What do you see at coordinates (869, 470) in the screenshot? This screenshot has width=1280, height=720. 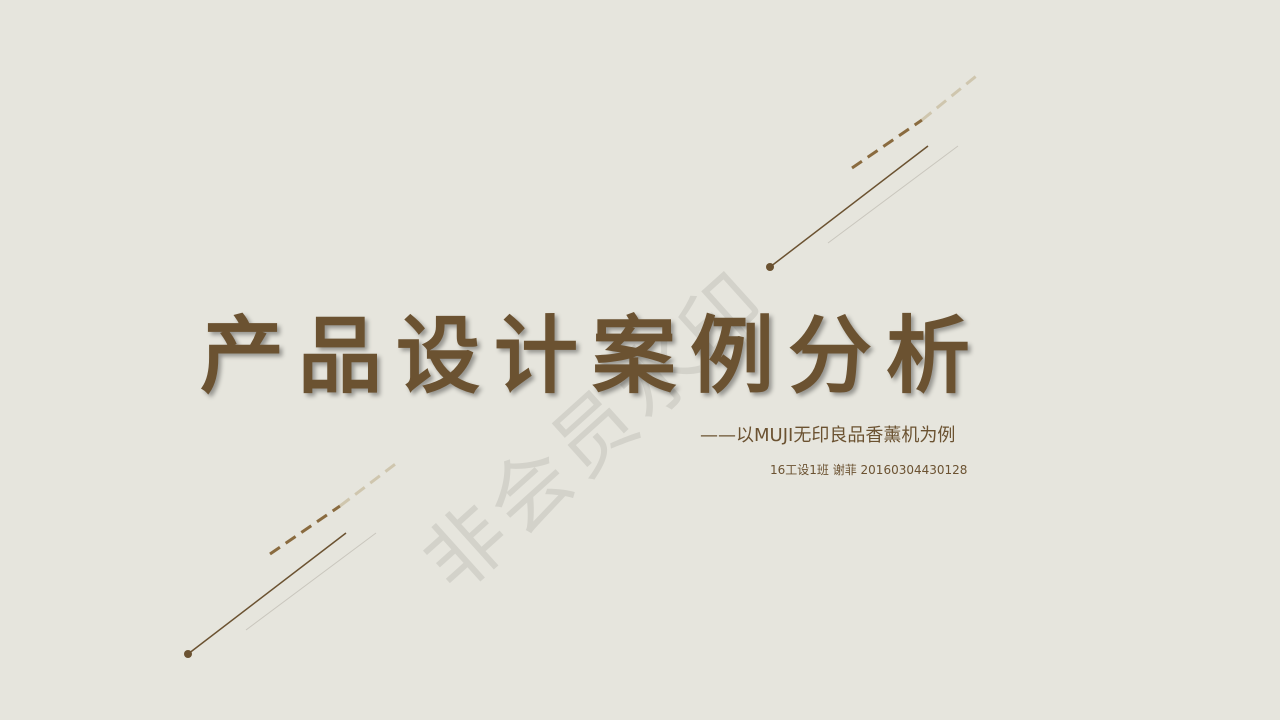 I see `author-info: 16工设1班 谢菲 20160304430128` at bounding box center [869, 470].